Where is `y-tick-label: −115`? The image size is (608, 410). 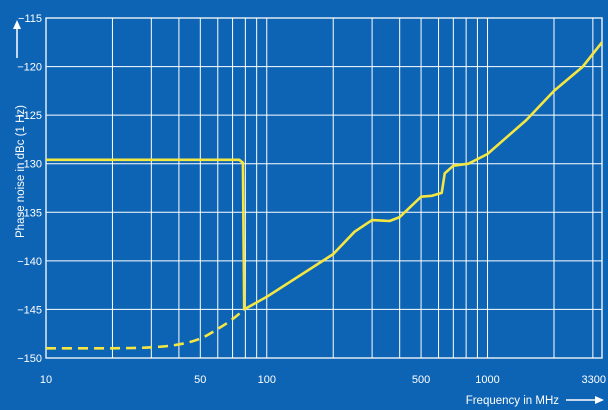
y-tick-label: −115 is located at coordinates (30, 19).